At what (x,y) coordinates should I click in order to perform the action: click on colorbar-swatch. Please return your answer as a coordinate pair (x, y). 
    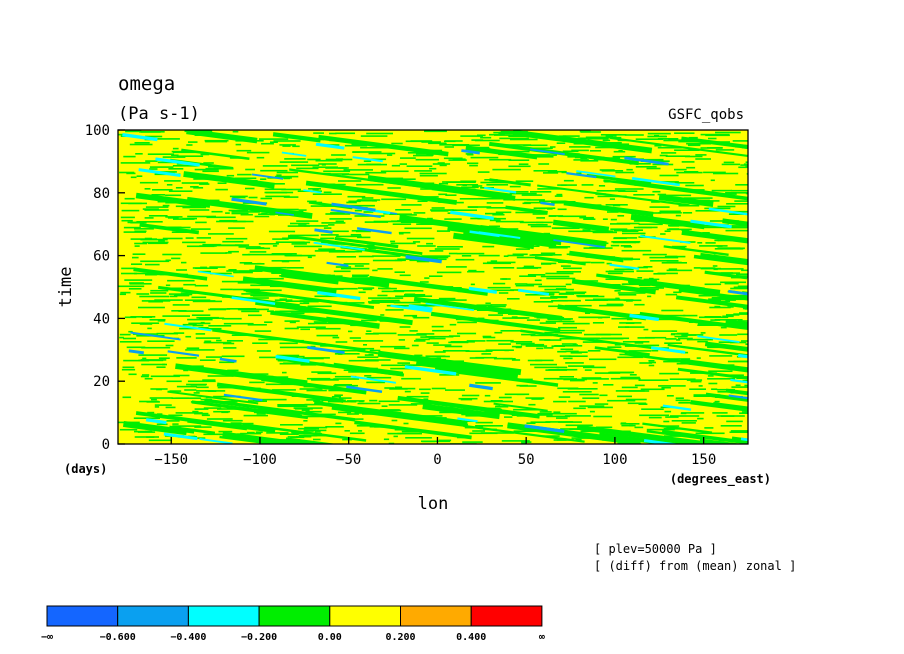
    Looking at the image, I should click on (365, 616).